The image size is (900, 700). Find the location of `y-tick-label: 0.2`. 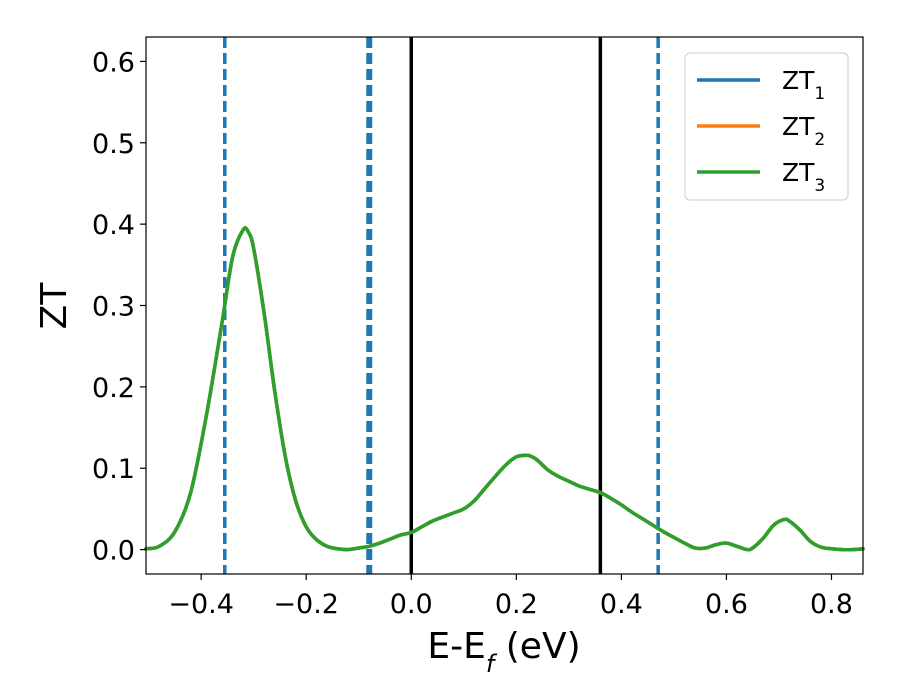

y-tick-label: 0.2 is located at coordinates (113, 388).